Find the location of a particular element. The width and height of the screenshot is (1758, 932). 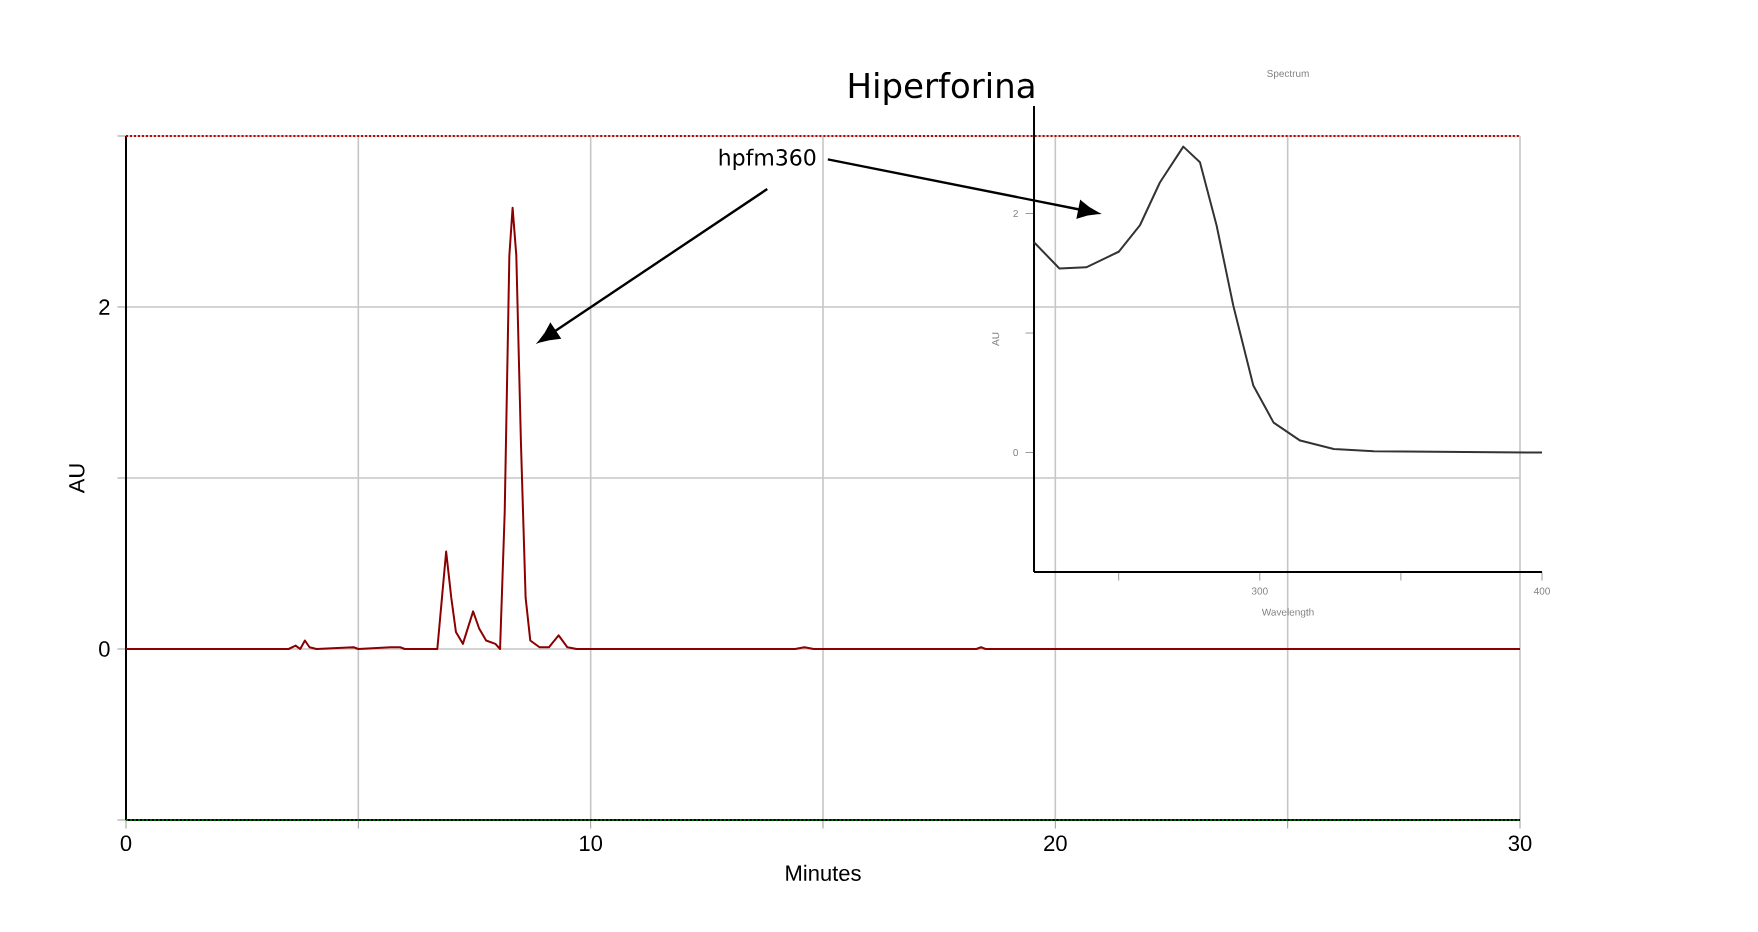

annotation: hpfm360 is located at coordinates (767, 159).